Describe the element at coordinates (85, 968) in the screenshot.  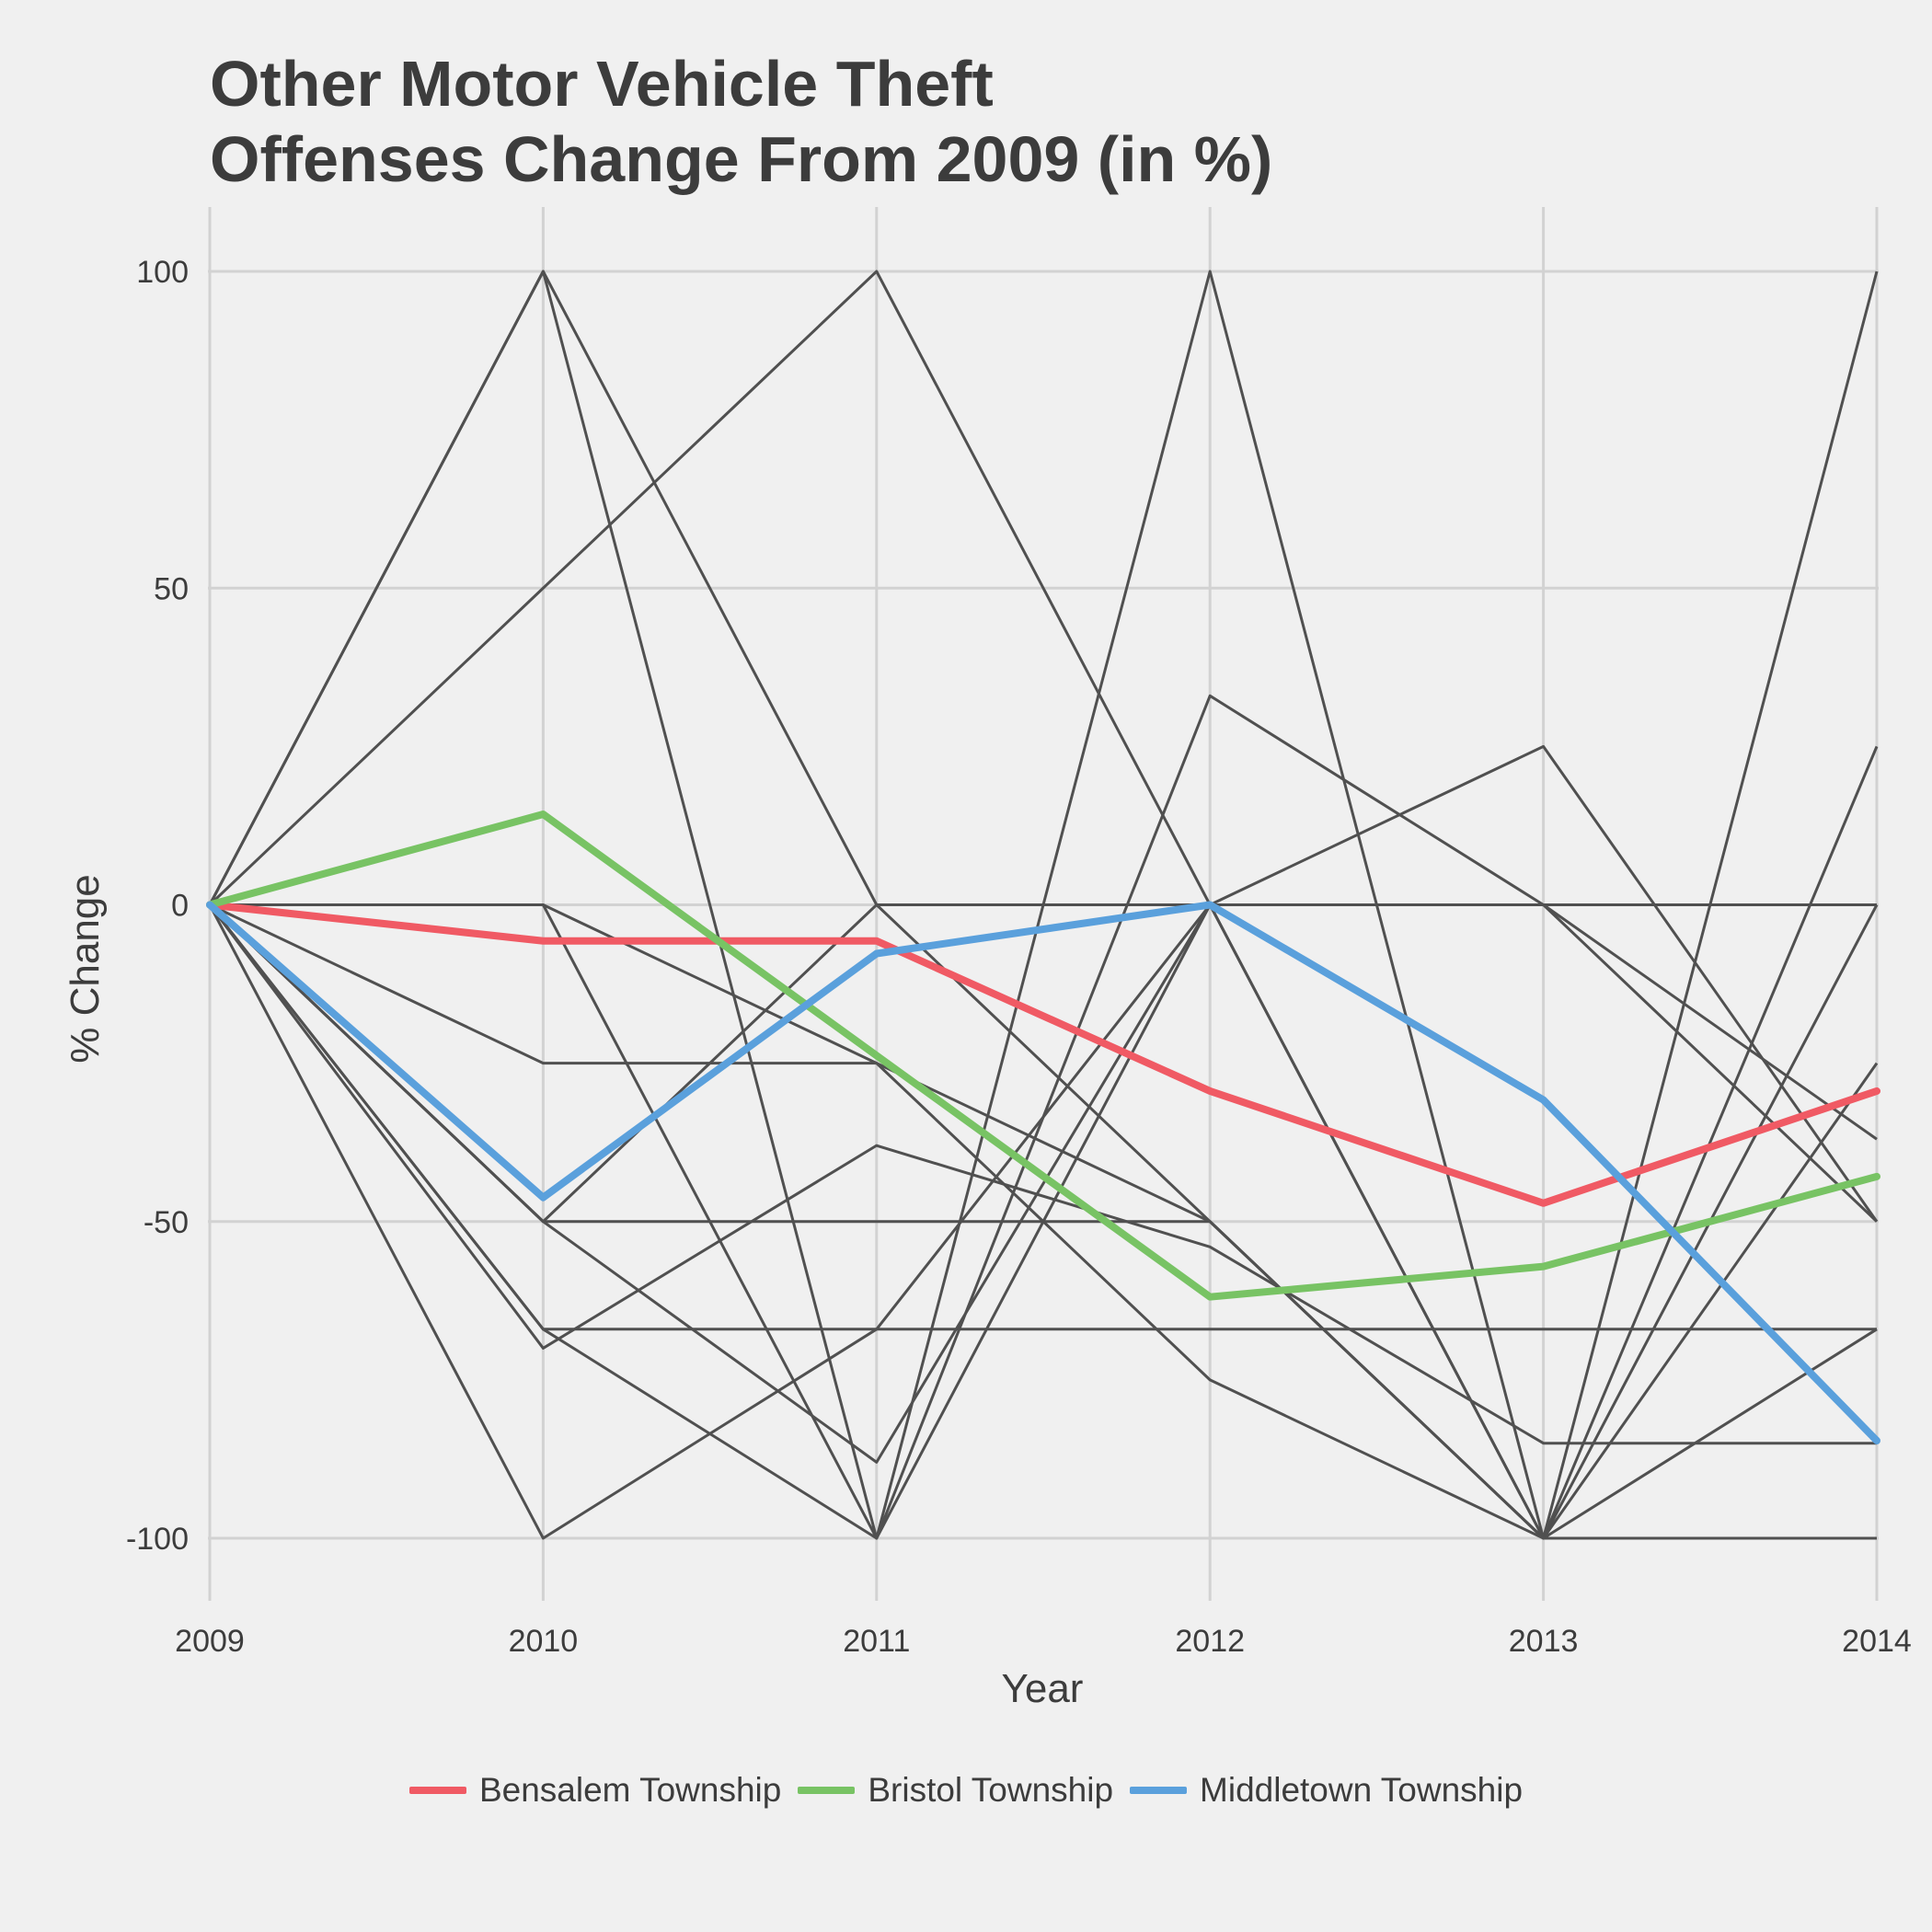
I see `y-axis-title: % Change` at that location.